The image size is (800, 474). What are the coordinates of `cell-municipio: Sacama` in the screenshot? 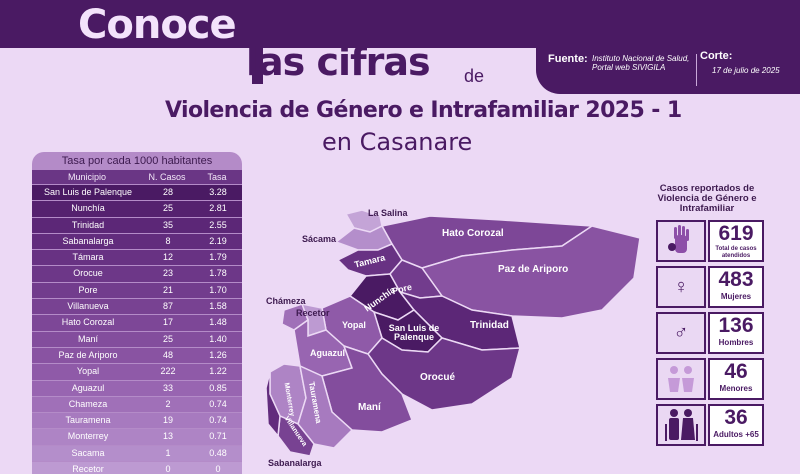 It's located at (88, 452).